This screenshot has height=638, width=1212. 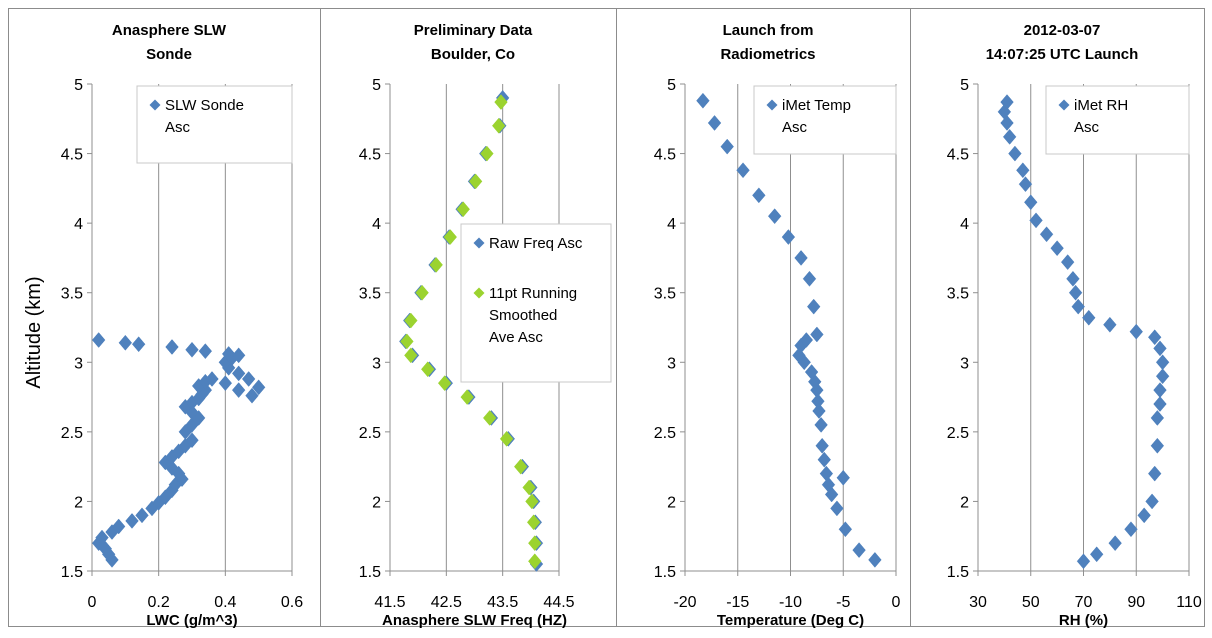 I want to click on x-tick-label: -15, so click(x=737, y=602).